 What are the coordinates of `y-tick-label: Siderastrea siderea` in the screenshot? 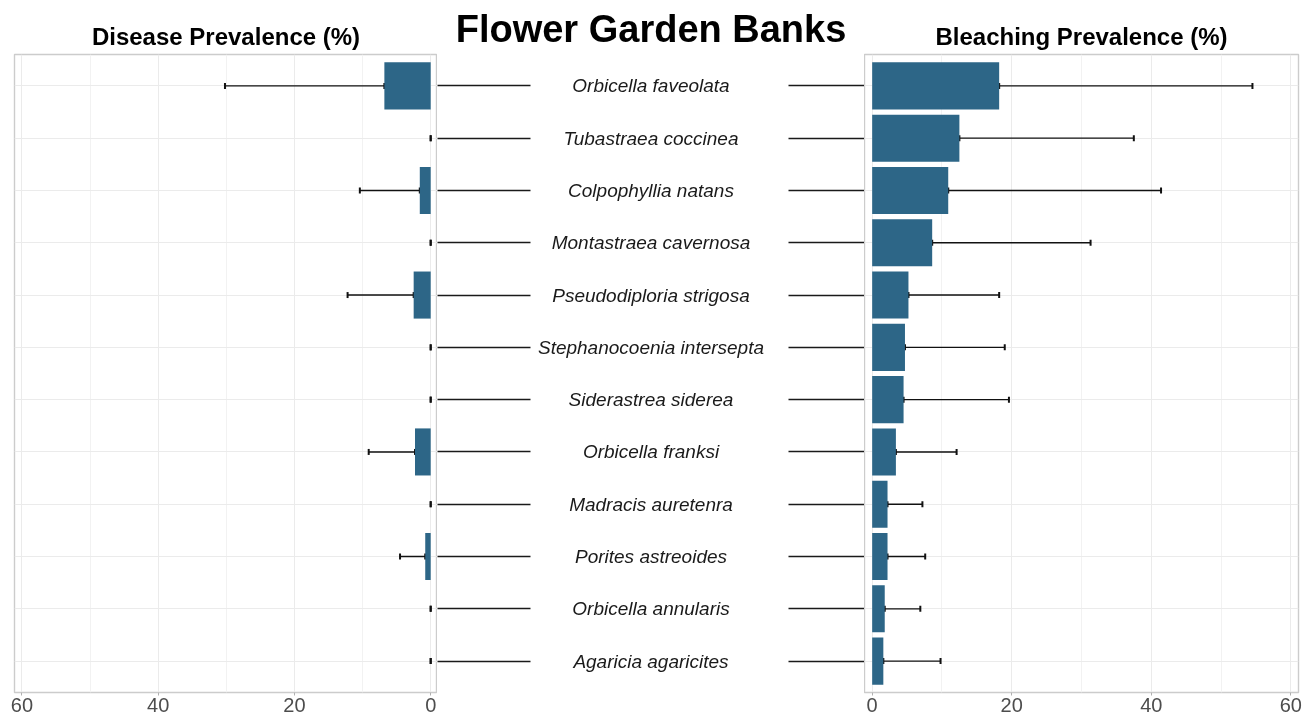 It's located at (651, 400).